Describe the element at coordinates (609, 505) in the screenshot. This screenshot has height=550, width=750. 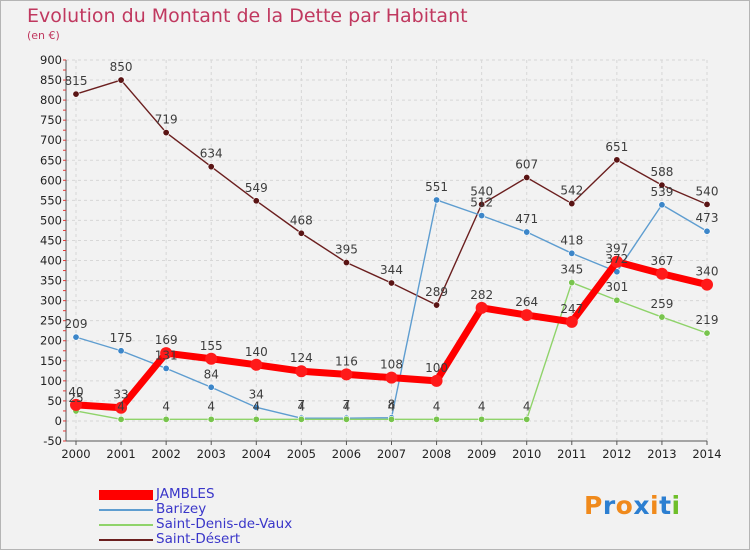
I see `logo-letter: r` at that location.